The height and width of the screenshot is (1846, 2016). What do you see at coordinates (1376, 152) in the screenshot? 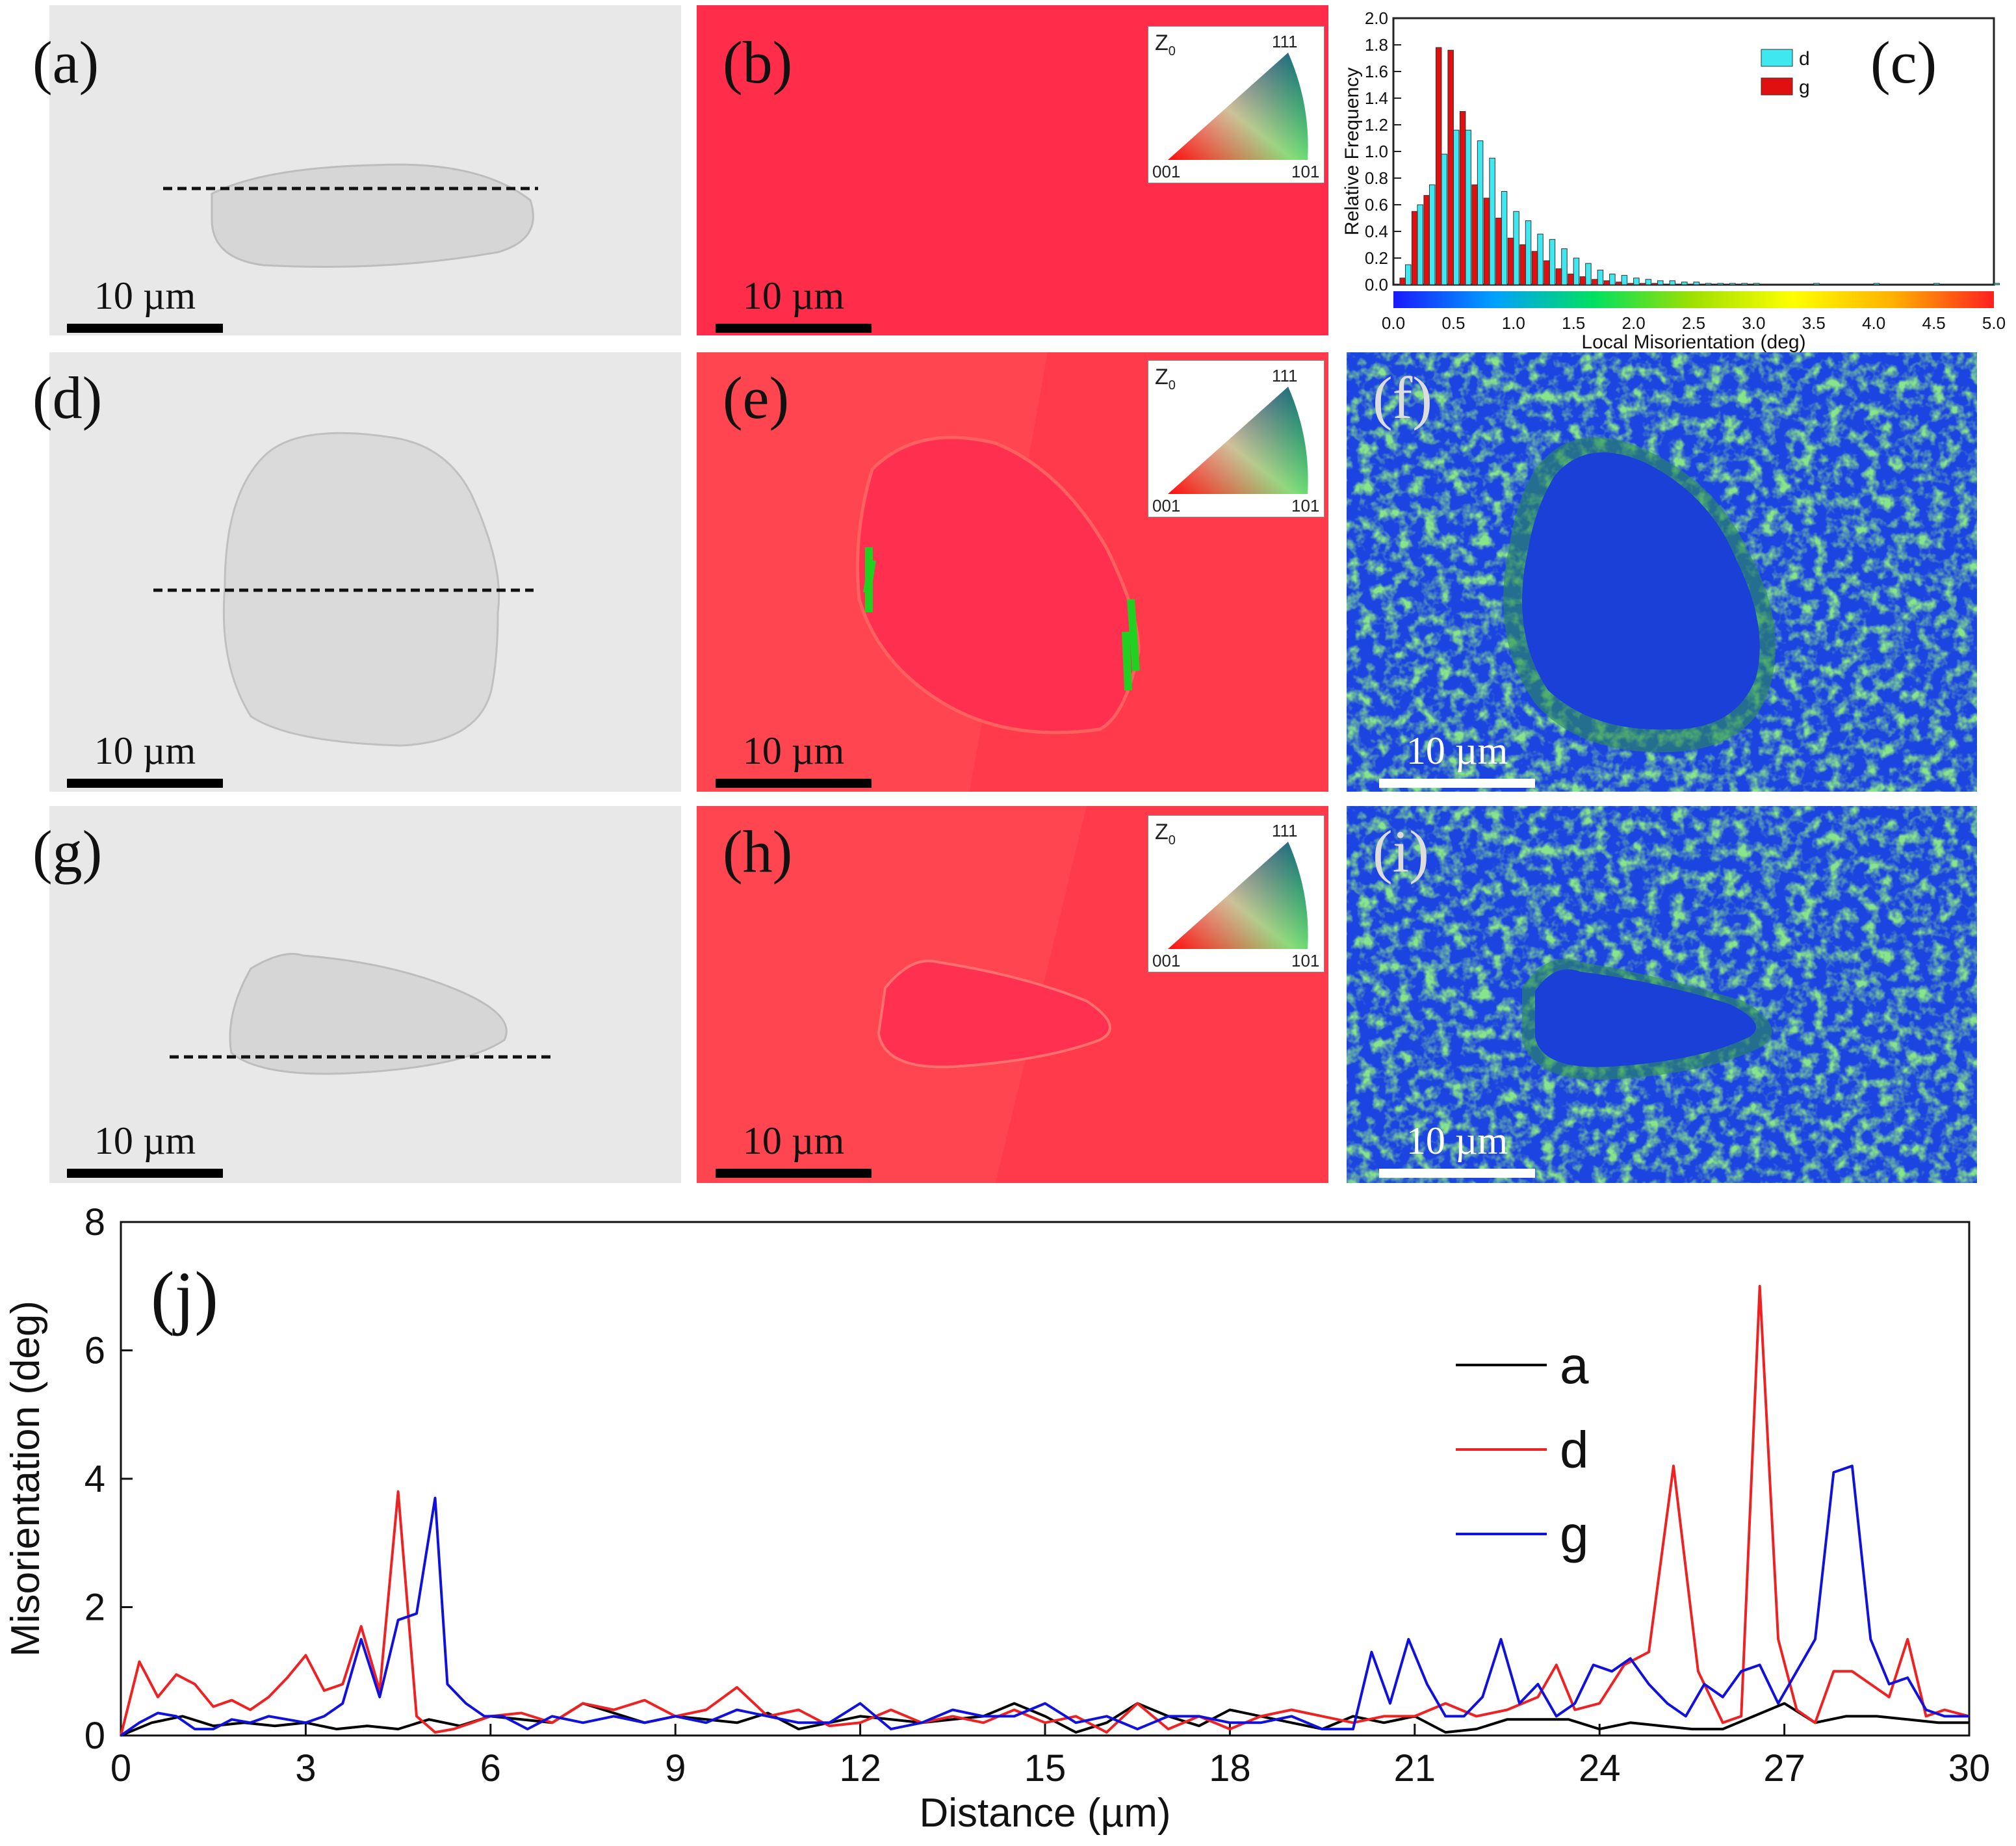
I see `hist-ytick-label: 1.0` at bounding box center [1376, 152].